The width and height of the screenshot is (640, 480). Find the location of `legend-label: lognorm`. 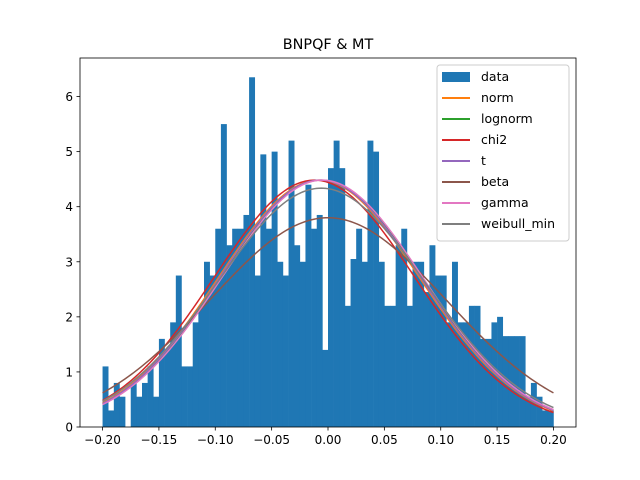

legend-label: lognorm is located at coordinates (507, 118).